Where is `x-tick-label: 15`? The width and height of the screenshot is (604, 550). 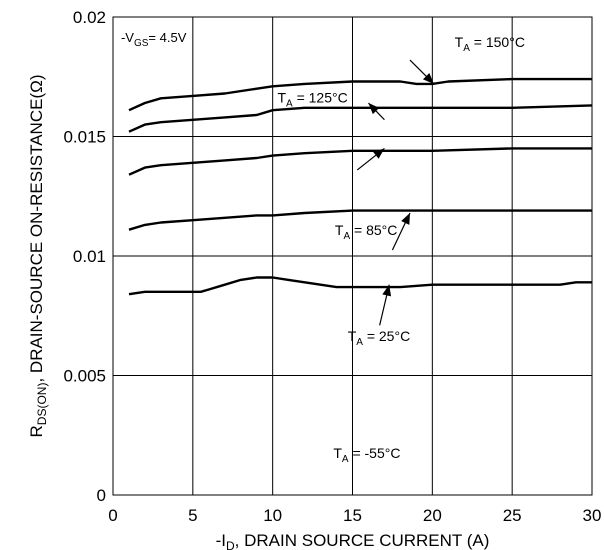 x-tick-label: 15 is located at coordinates (352, 515).